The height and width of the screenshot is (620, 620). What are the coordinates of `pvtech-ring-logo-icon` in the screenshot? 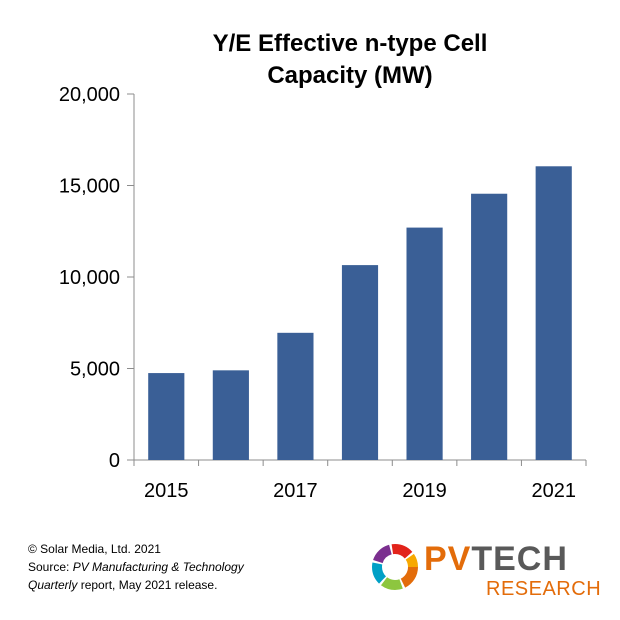 It's located at (395, 567).